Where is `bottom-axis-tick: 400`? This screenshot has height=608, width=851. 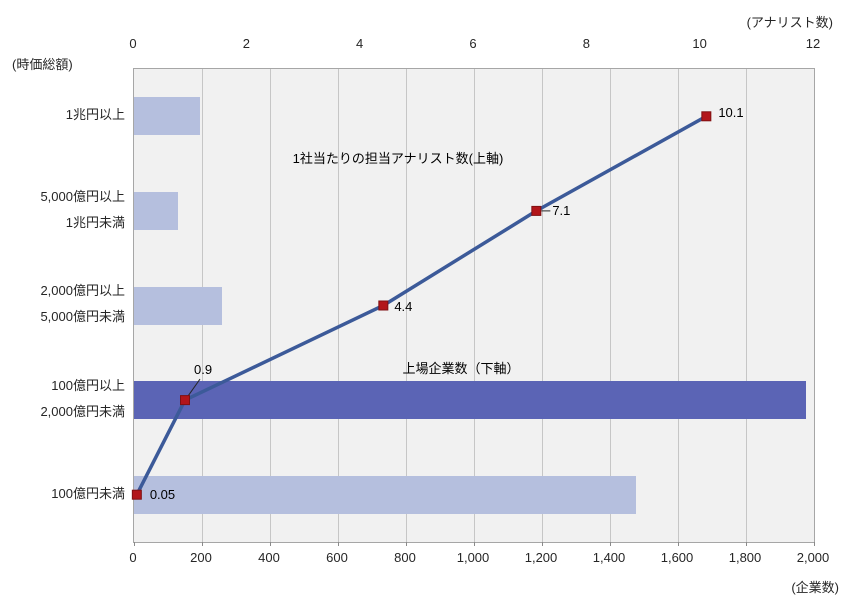
bottom-axis-tick: 400 is located at coordinates (269, 557).